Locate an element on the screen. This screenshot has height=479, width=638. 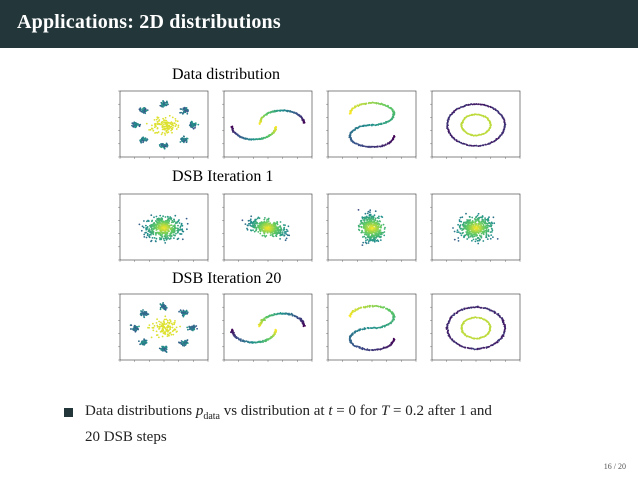
row-title-iter1: DSB Iteration 1 is located at coordinates (223, 176).